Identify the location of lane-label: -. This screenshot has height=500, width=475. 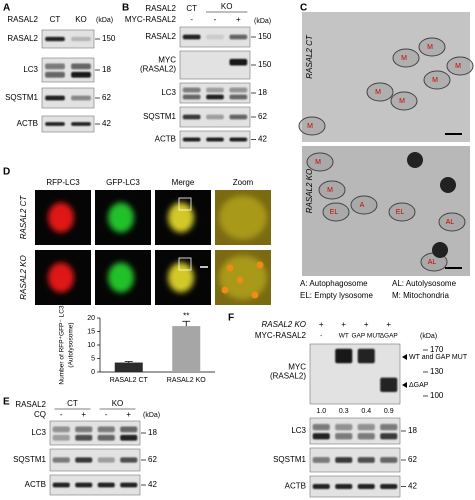
(321, 336).